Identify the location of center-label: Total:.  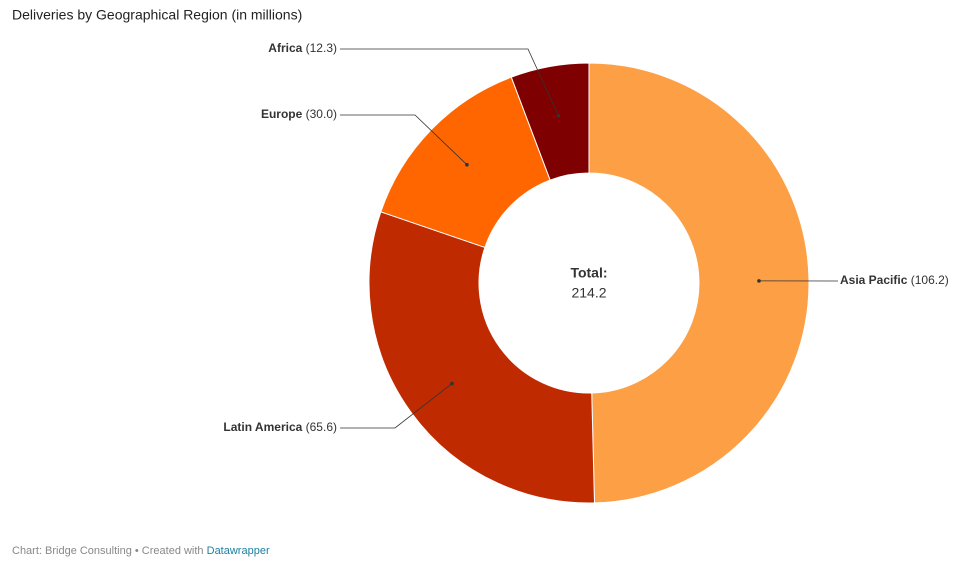
(588, 273).